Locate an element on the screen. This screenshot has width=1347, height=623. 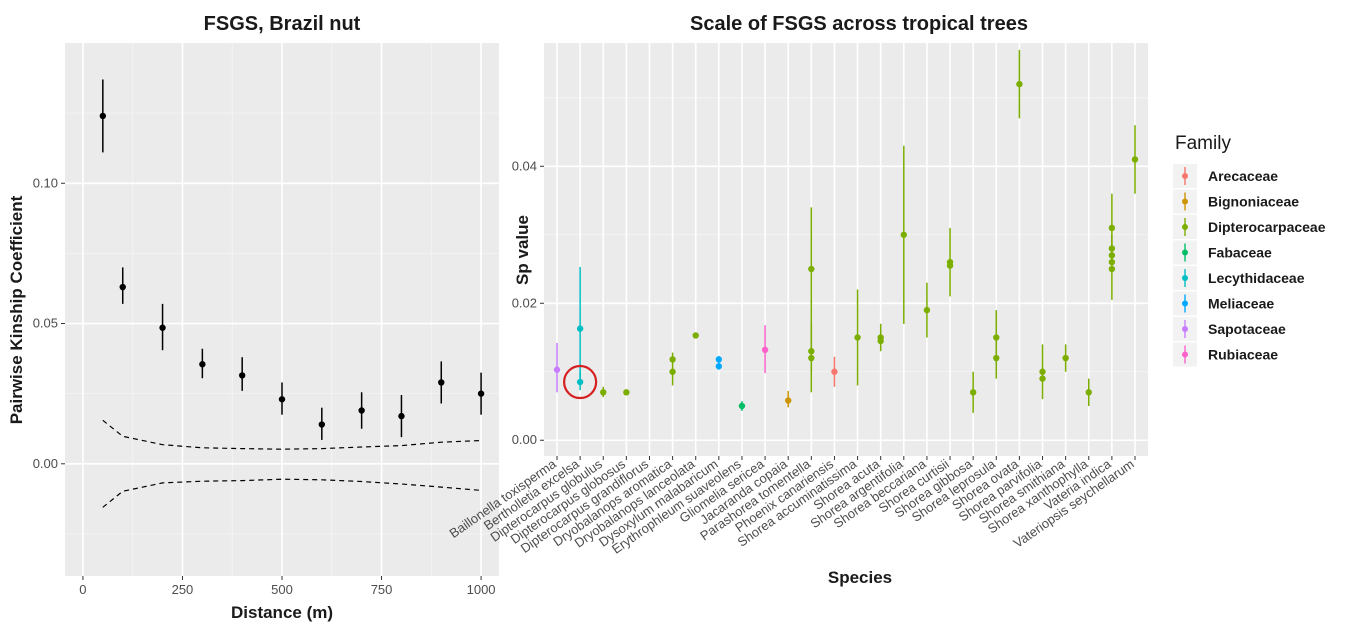
legend-item-label: Lecythidaceae is located at coordinates (1256, 278).